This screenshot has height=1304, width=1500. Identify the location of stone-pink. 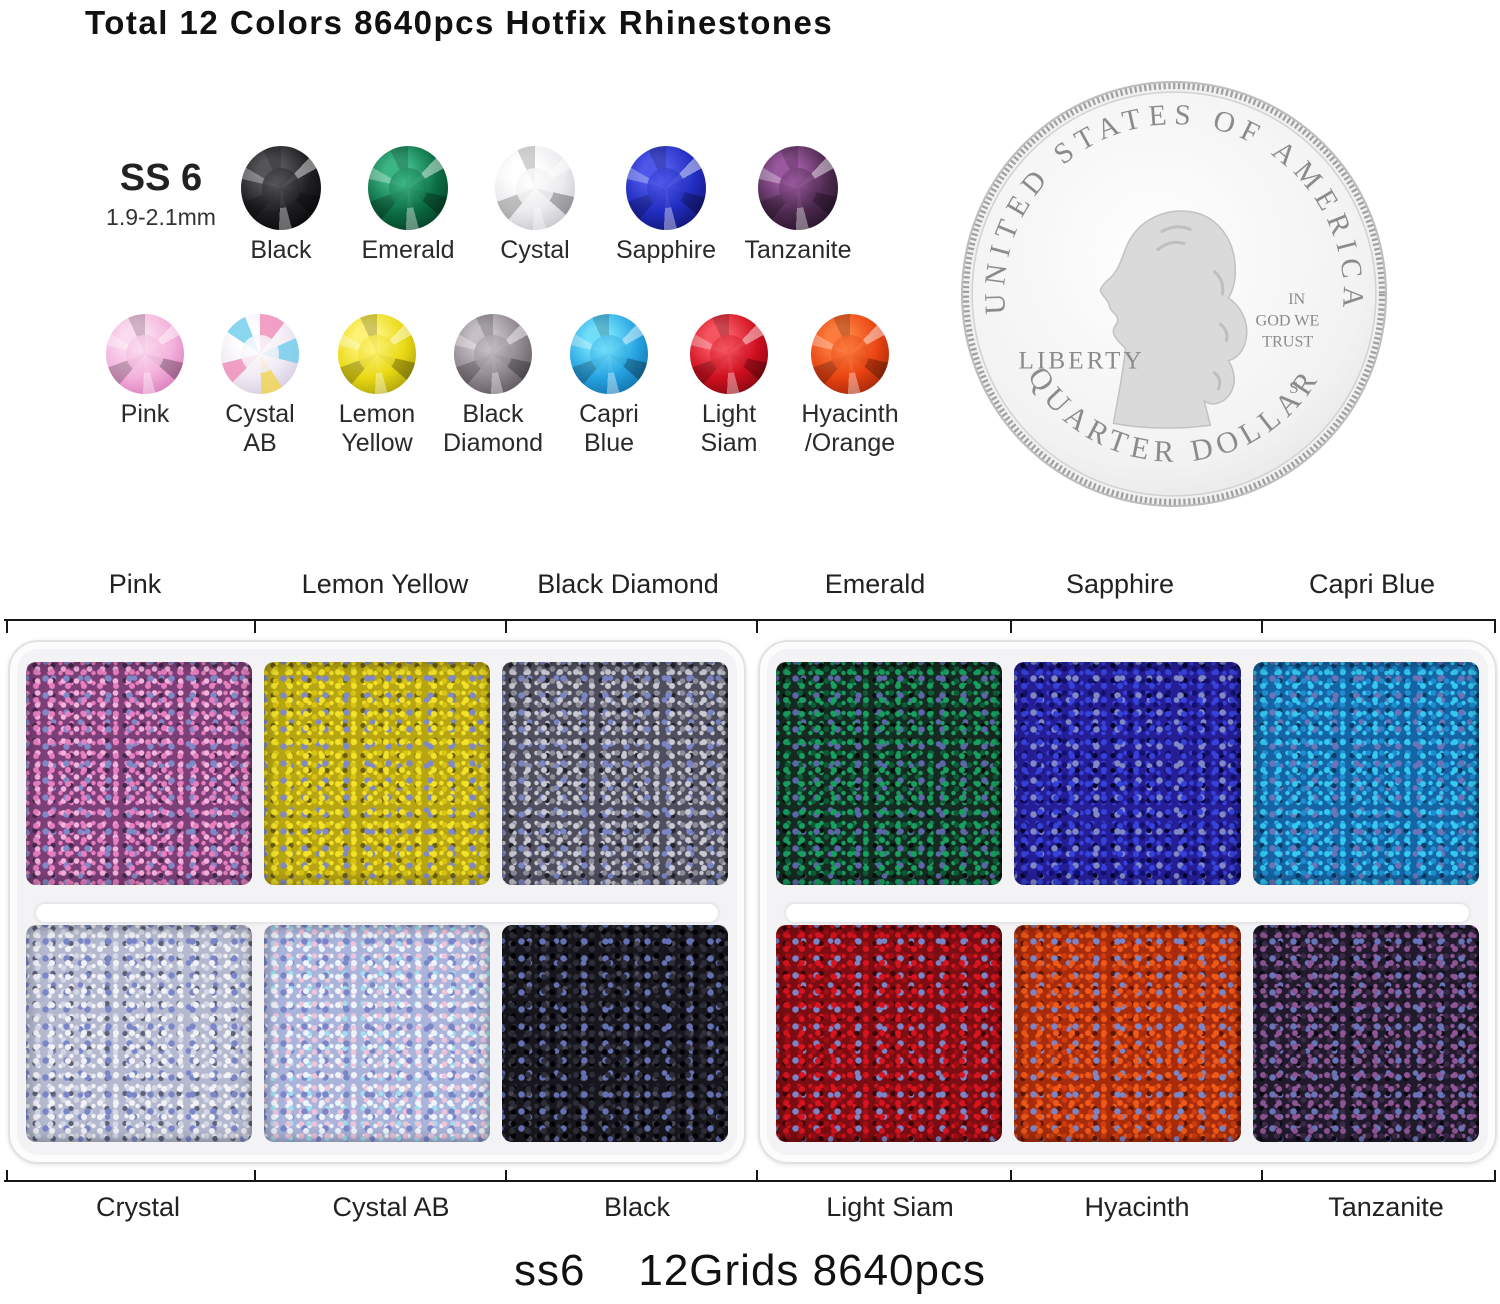
(145, 354).